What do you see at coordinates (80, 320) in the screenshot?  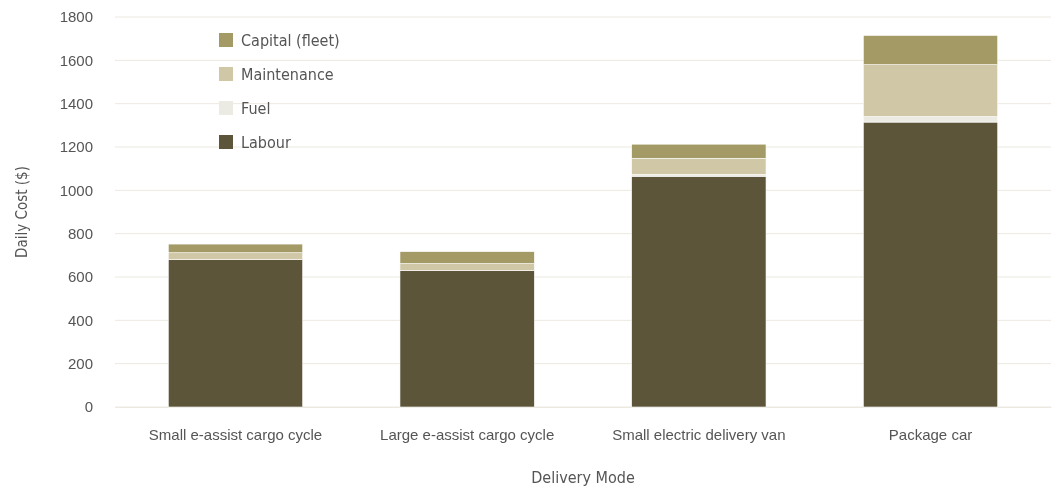 I see `y-tick-label: 400` at bounding box center [80, 320].